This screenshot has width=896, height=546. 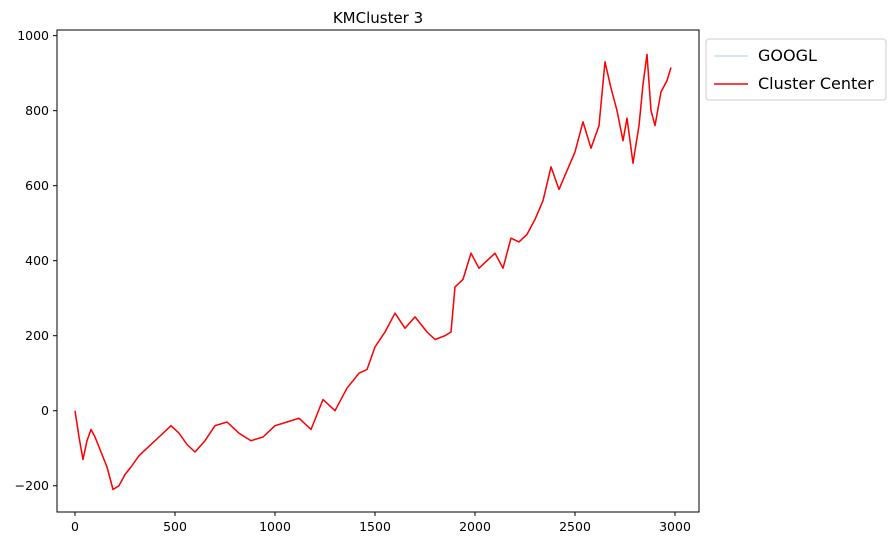 I want to click on legend-box, so click(x=796, y=69).